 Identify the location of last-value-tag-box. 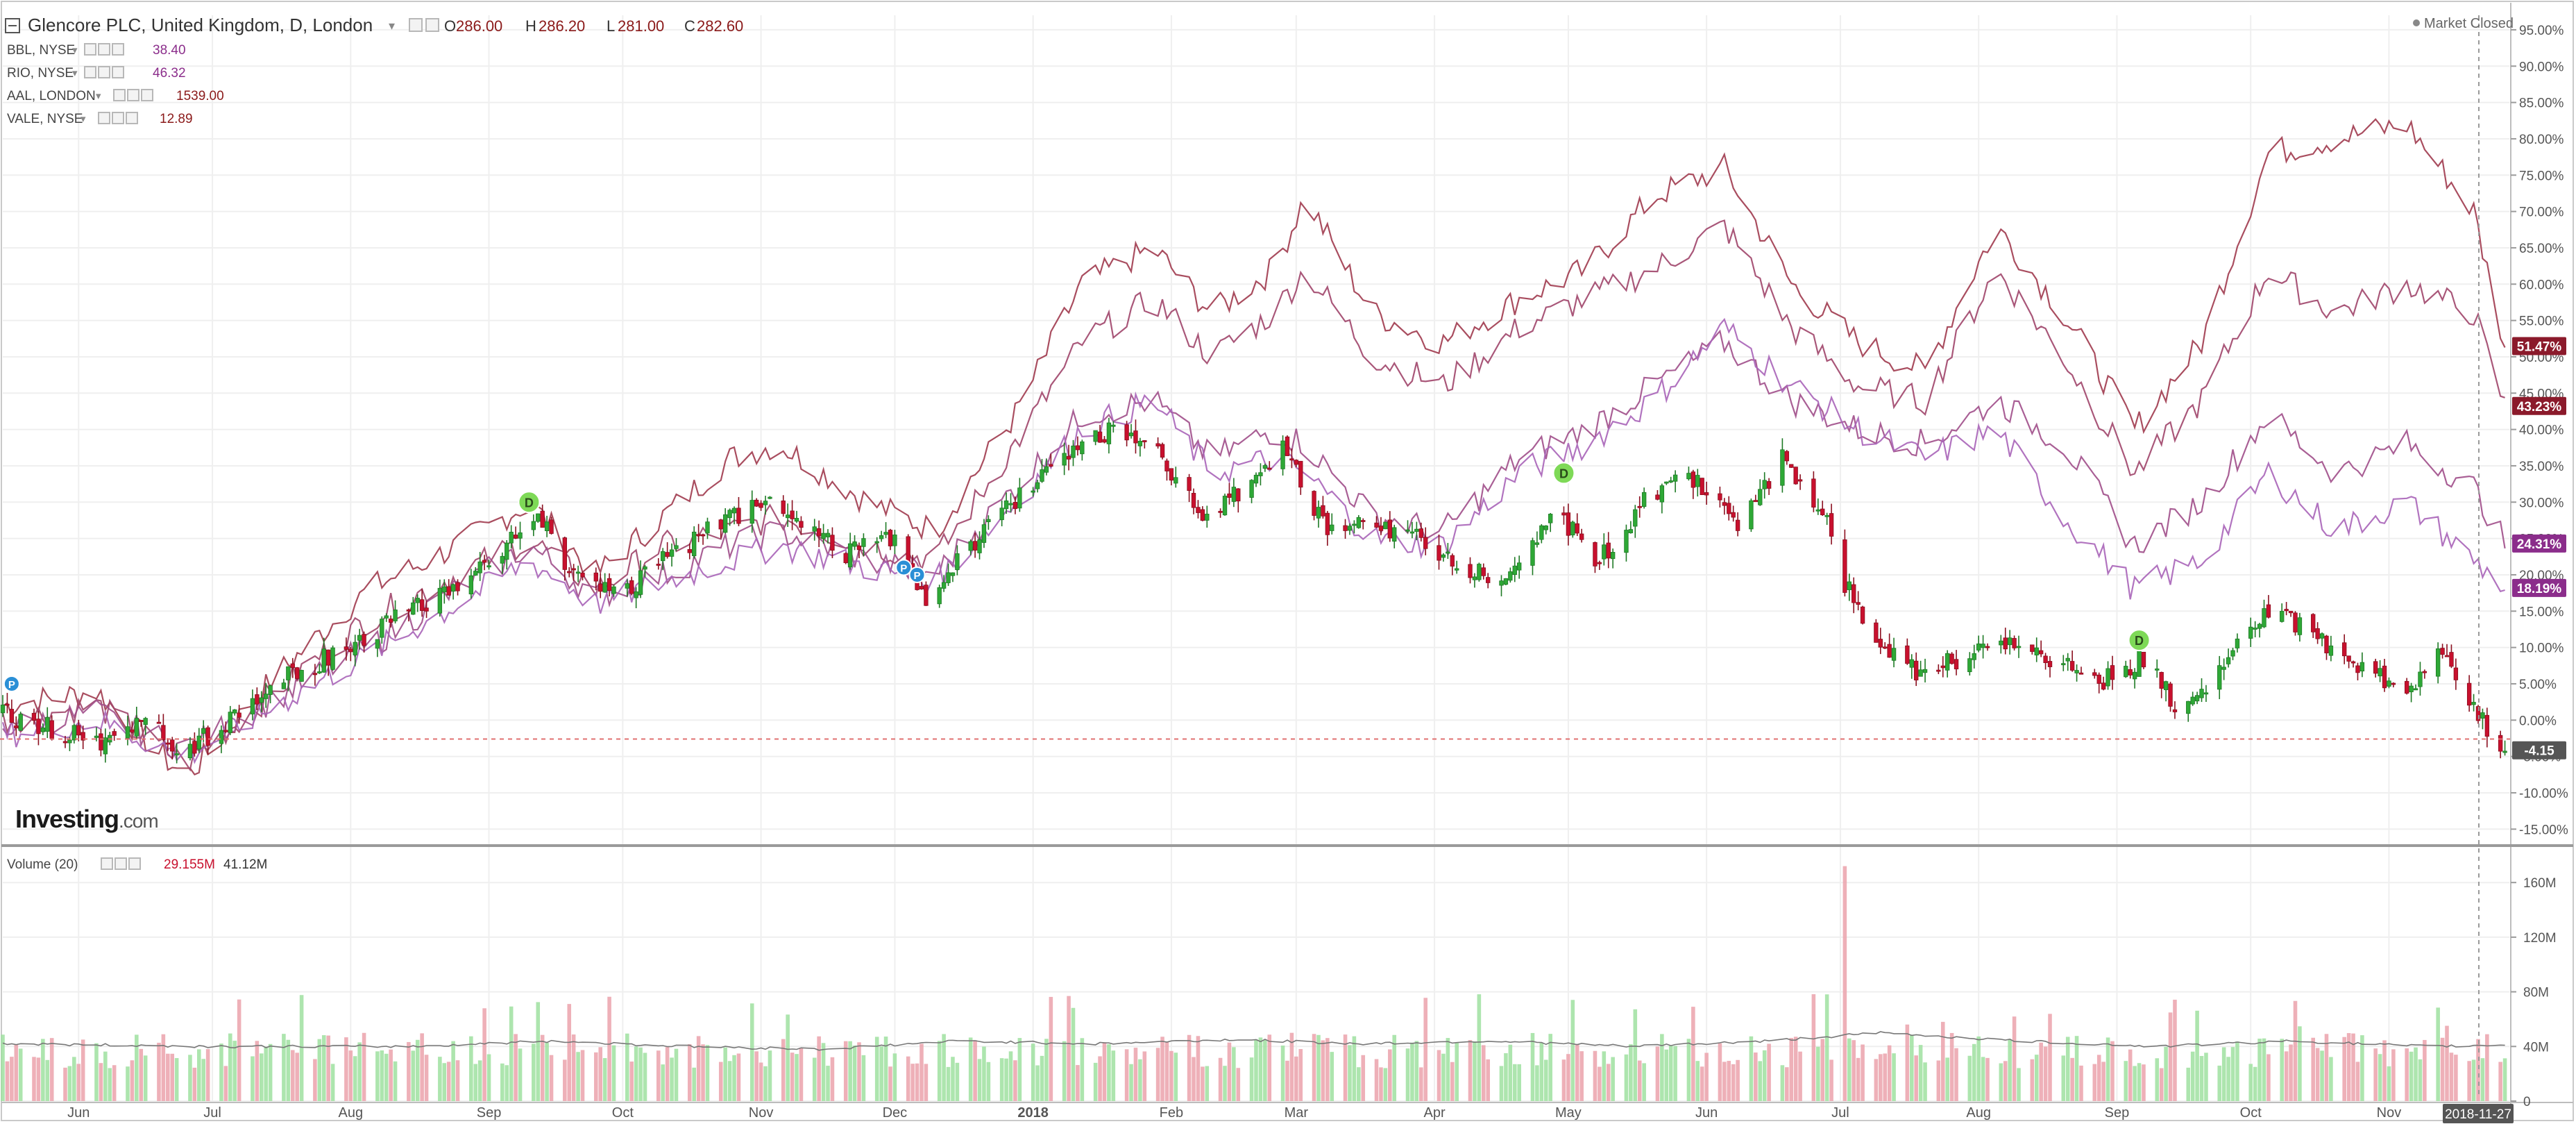
(2539, 587).